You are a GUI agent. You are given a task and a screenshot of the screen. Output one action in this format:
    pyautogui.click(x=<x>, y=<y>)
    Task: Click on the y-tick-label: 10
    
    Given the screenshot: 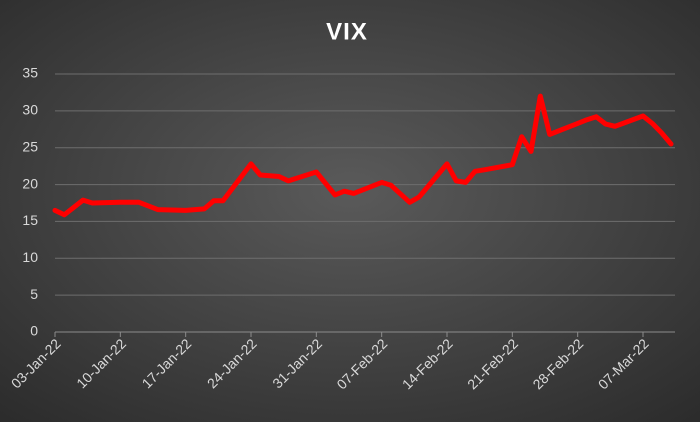 What is the action you would take?
    pyautogui.click(x=30, y=257)
    